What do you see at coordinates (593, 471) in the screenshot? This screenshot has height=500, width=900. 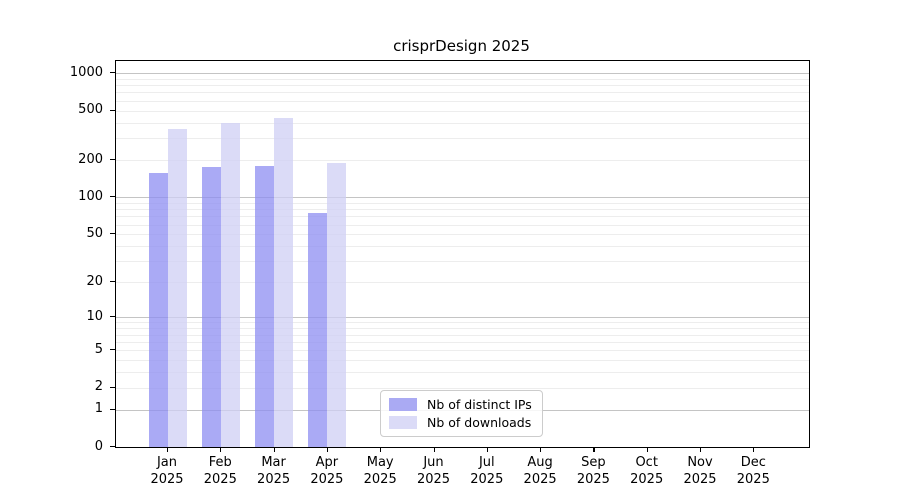 I see `x-tick-label-sep: Sep 2025` at bounding box center [593, 471].